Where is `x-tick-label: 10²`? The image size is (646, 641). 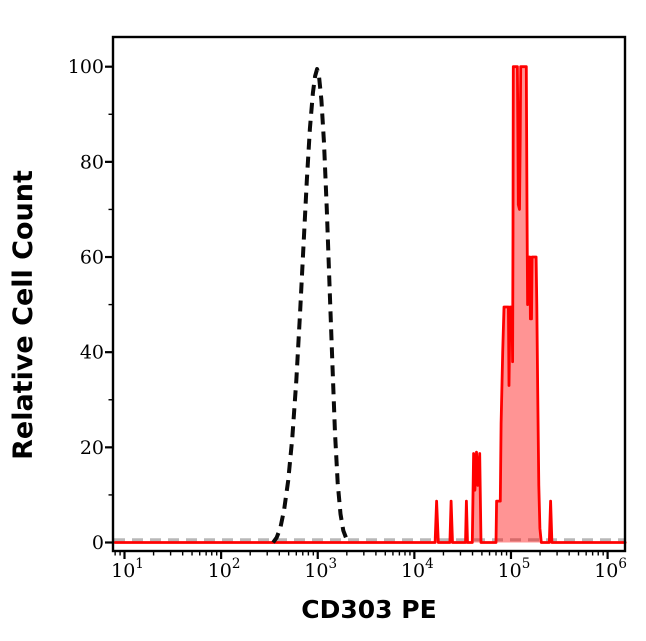
x-tick-label: 10² is located at coordinates (224, 569).